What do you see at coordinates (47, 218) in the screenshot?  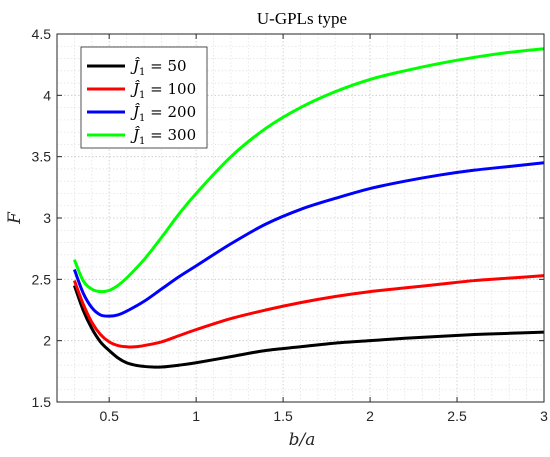 I see `y-tick-label: 3` at bounding box center [47, 218].